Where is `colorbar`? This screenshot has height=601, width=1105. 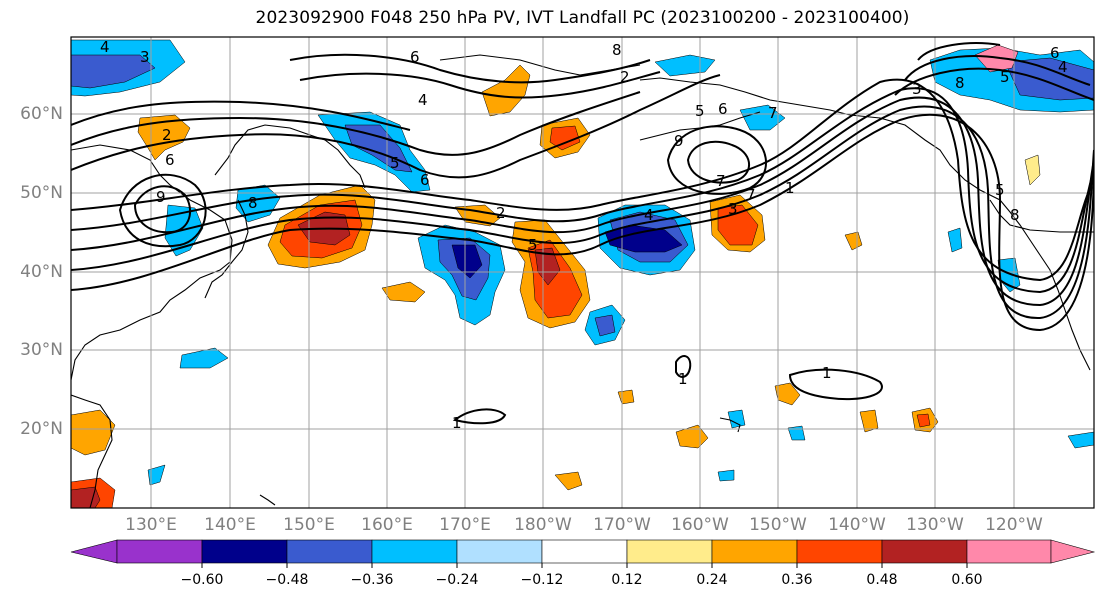 colorbar is located at coordinates (583, 553).